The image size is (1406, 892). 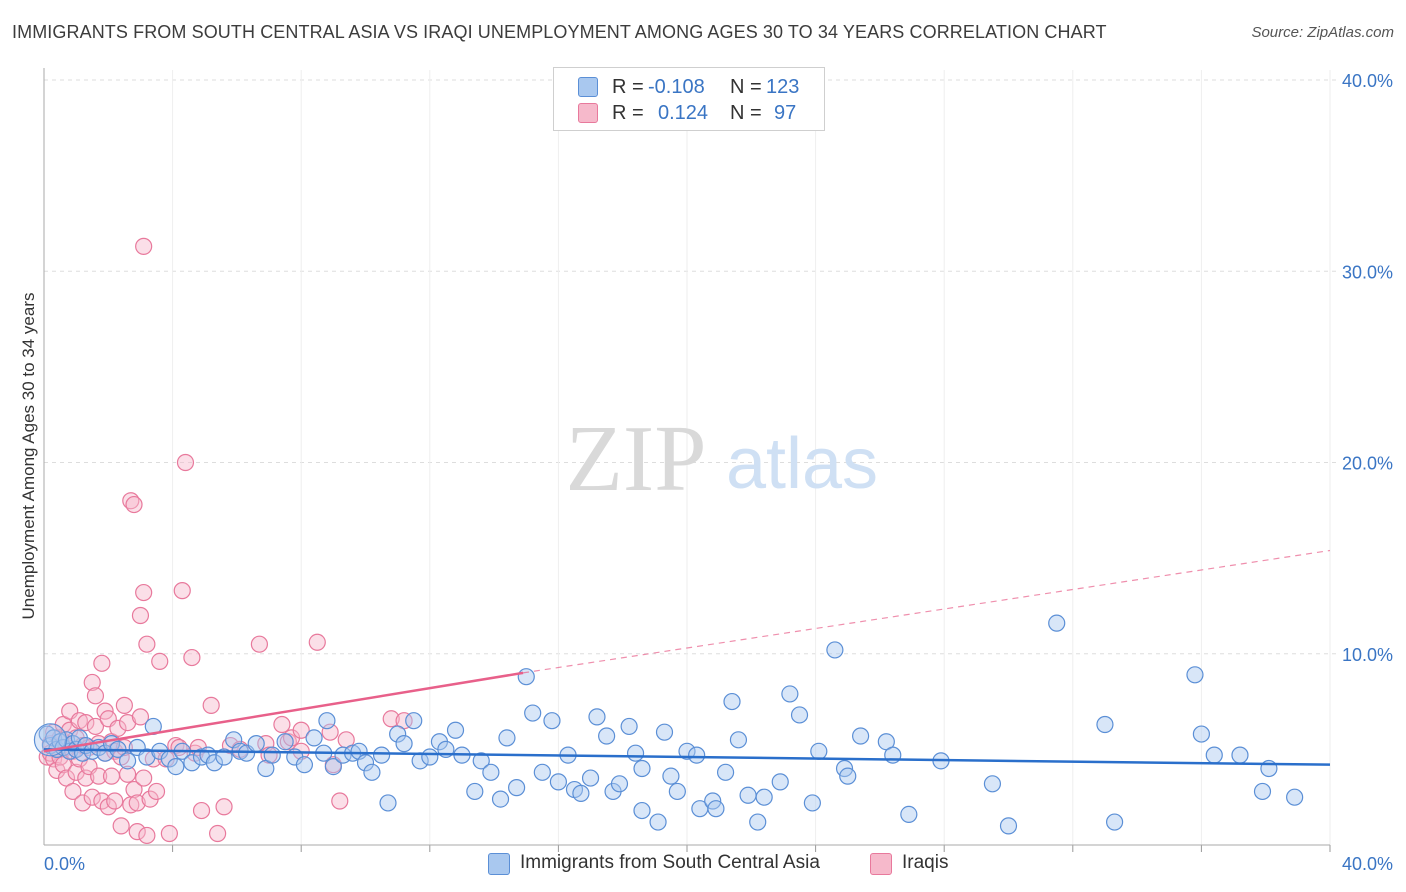 I want to click on legend-n-label: N =, so click(x=746, y=87).